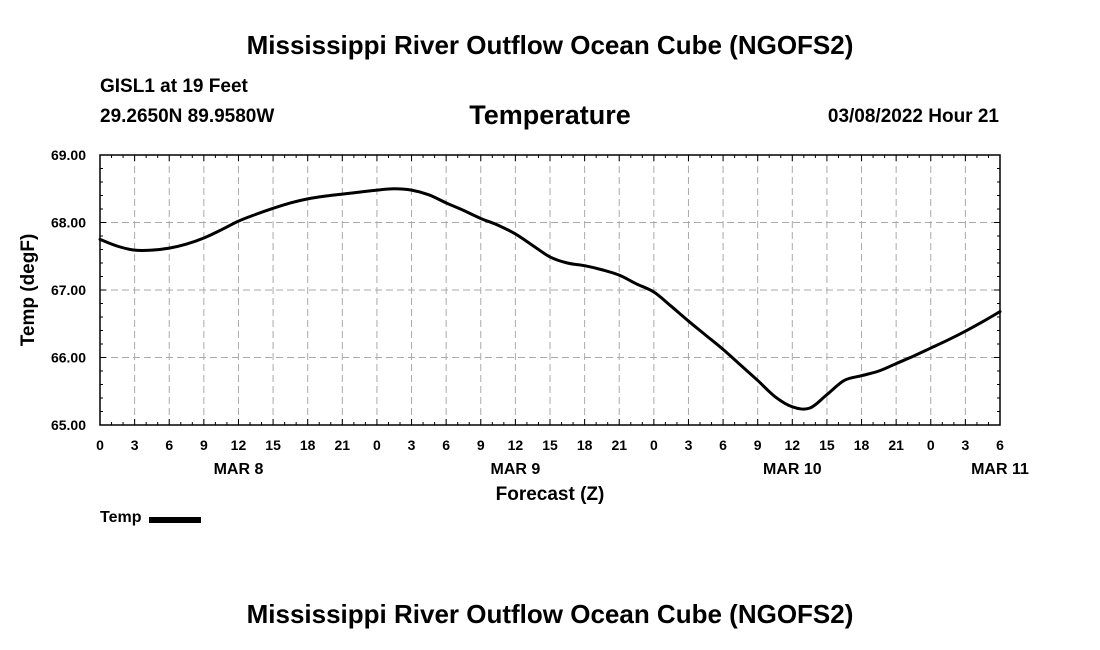 Image resolution: width=1100 pixels, height=650 pixels. I want to click on legend-line-swatch, so click(175, 519).